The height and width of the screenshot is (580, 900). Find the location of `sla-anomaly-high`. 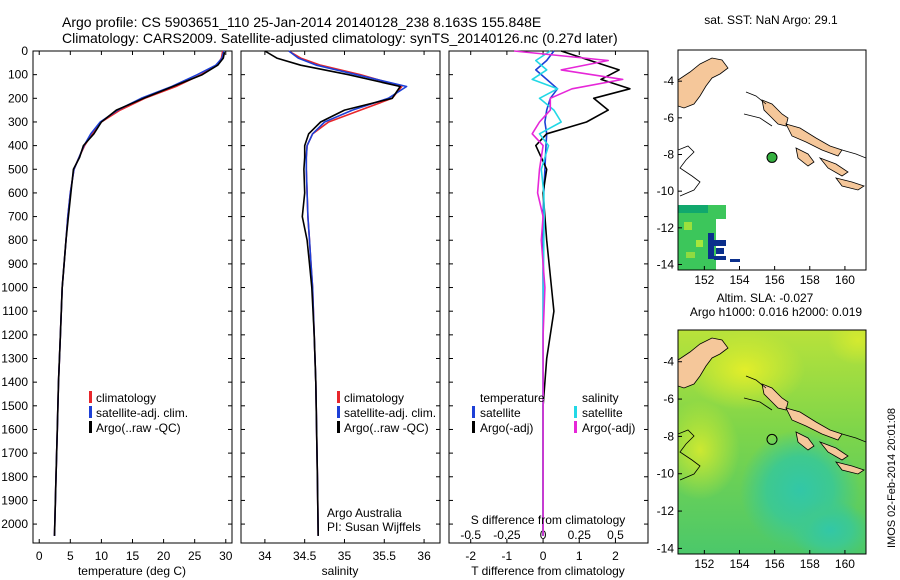

sla-anomaly-high is located at coordinates (709, 450).